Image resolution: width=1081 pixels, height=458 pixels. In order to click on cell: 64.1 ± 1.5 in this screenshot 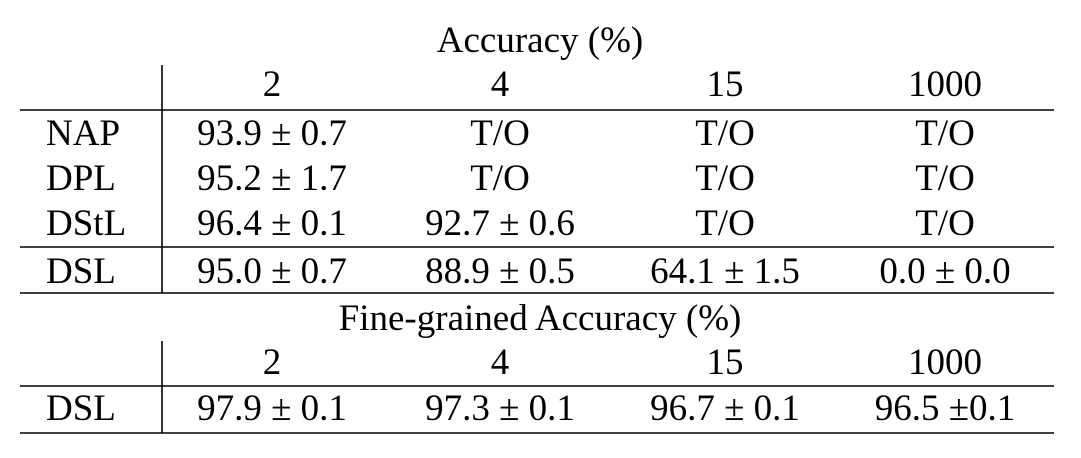, I will do `click(725, 271)`.